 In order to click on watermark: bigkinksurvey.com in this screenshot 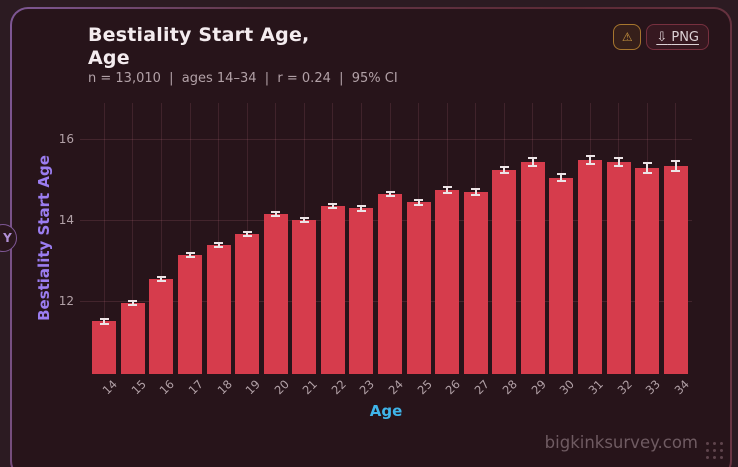, I will do `click(621, 442)`.